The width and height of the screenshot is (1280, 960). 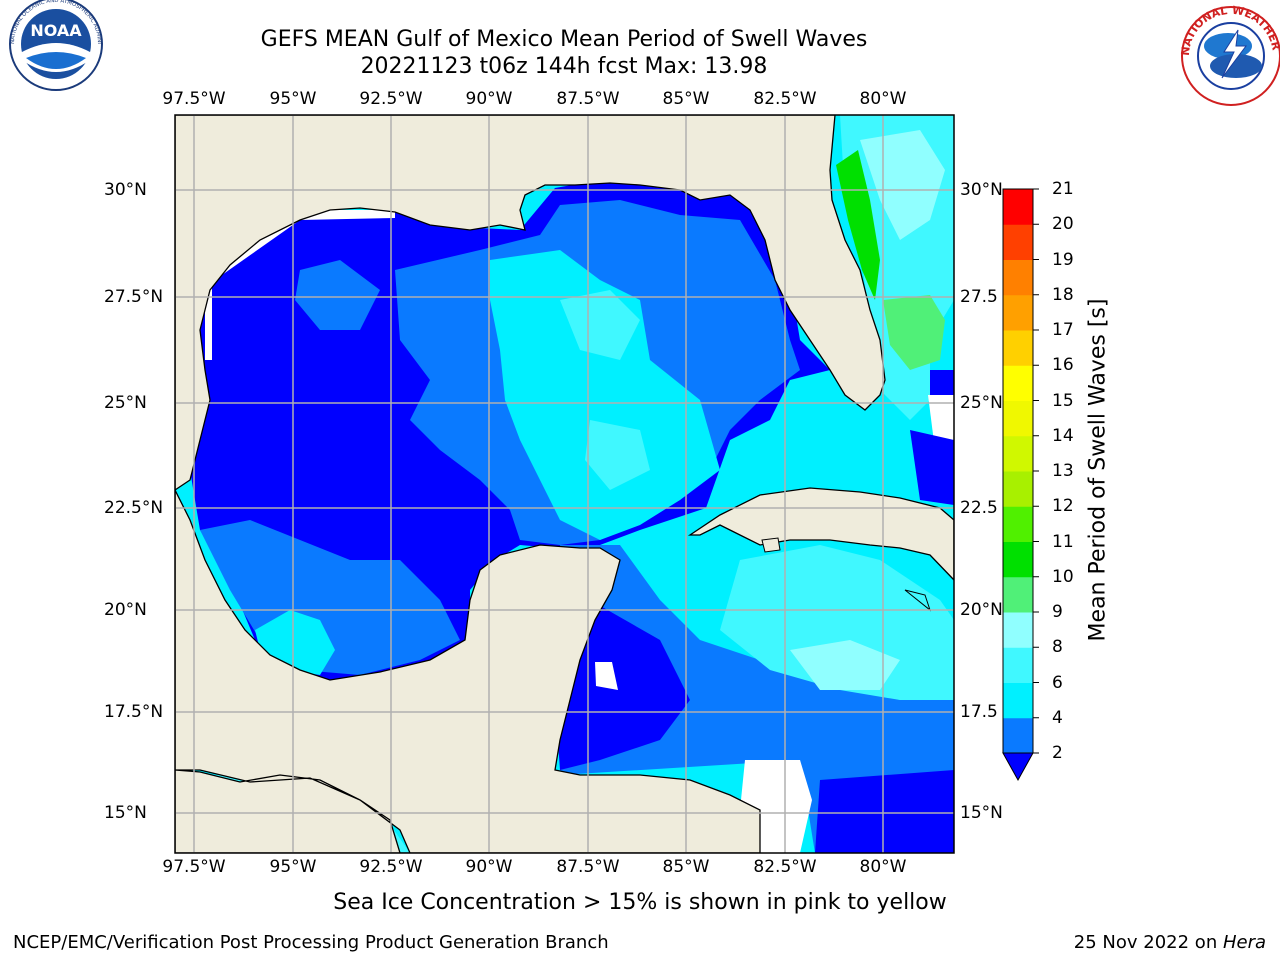 What do you see at coordinates (564, 66) in the screenshot?
I see `map-subtitle: 20221123 t06z 144h fcst Max: 13.98` at bounding box center [564, 66].